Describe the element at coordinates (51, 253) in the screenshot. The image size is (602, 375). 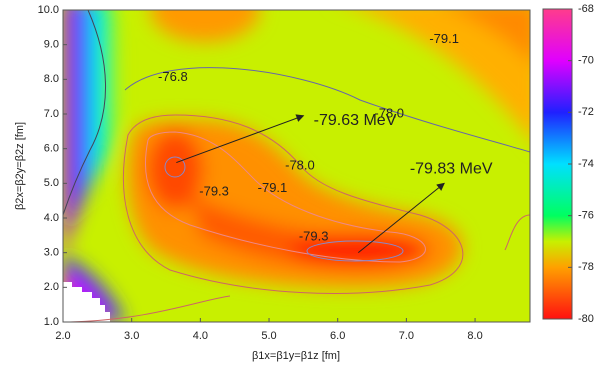
I see `y-tick-label: 3.0` at that location.